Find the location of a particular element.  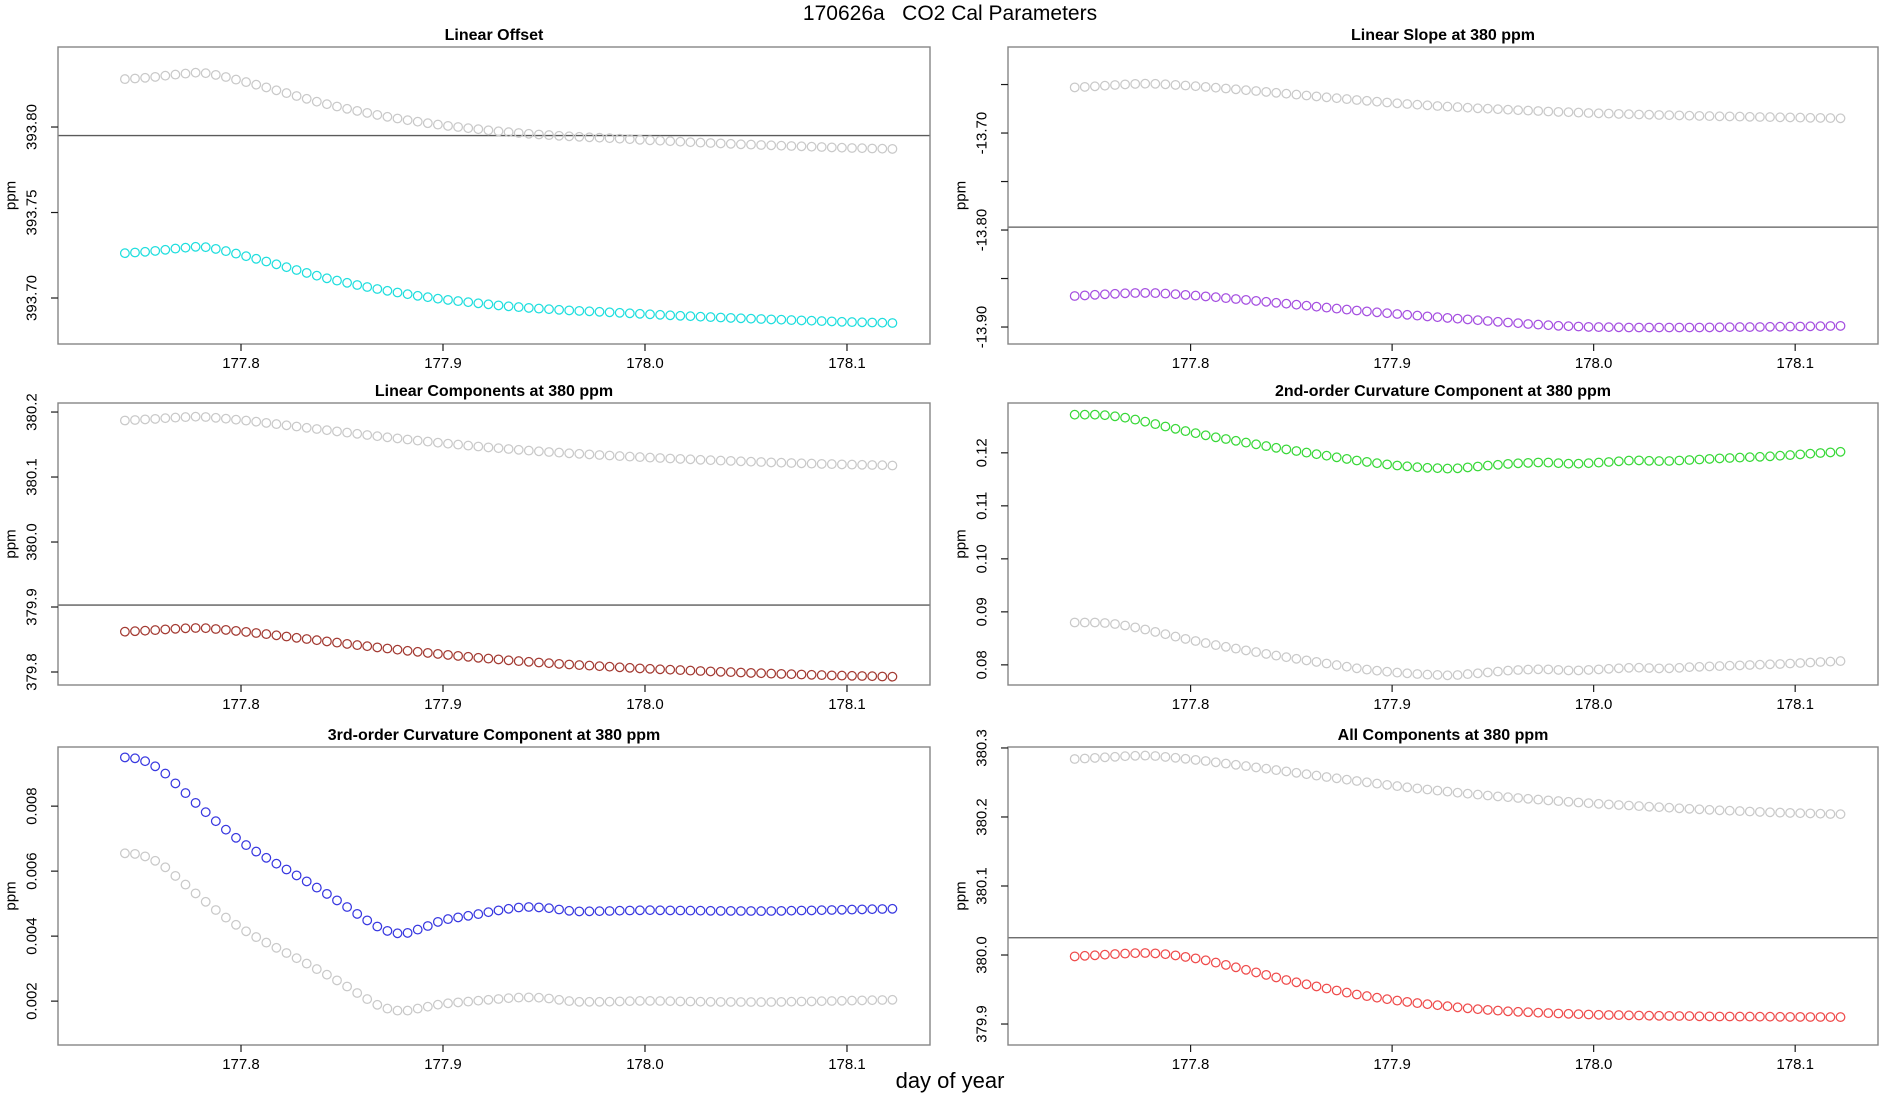

y-tick-label: 0.002 is located at coordinates (32, 1001).